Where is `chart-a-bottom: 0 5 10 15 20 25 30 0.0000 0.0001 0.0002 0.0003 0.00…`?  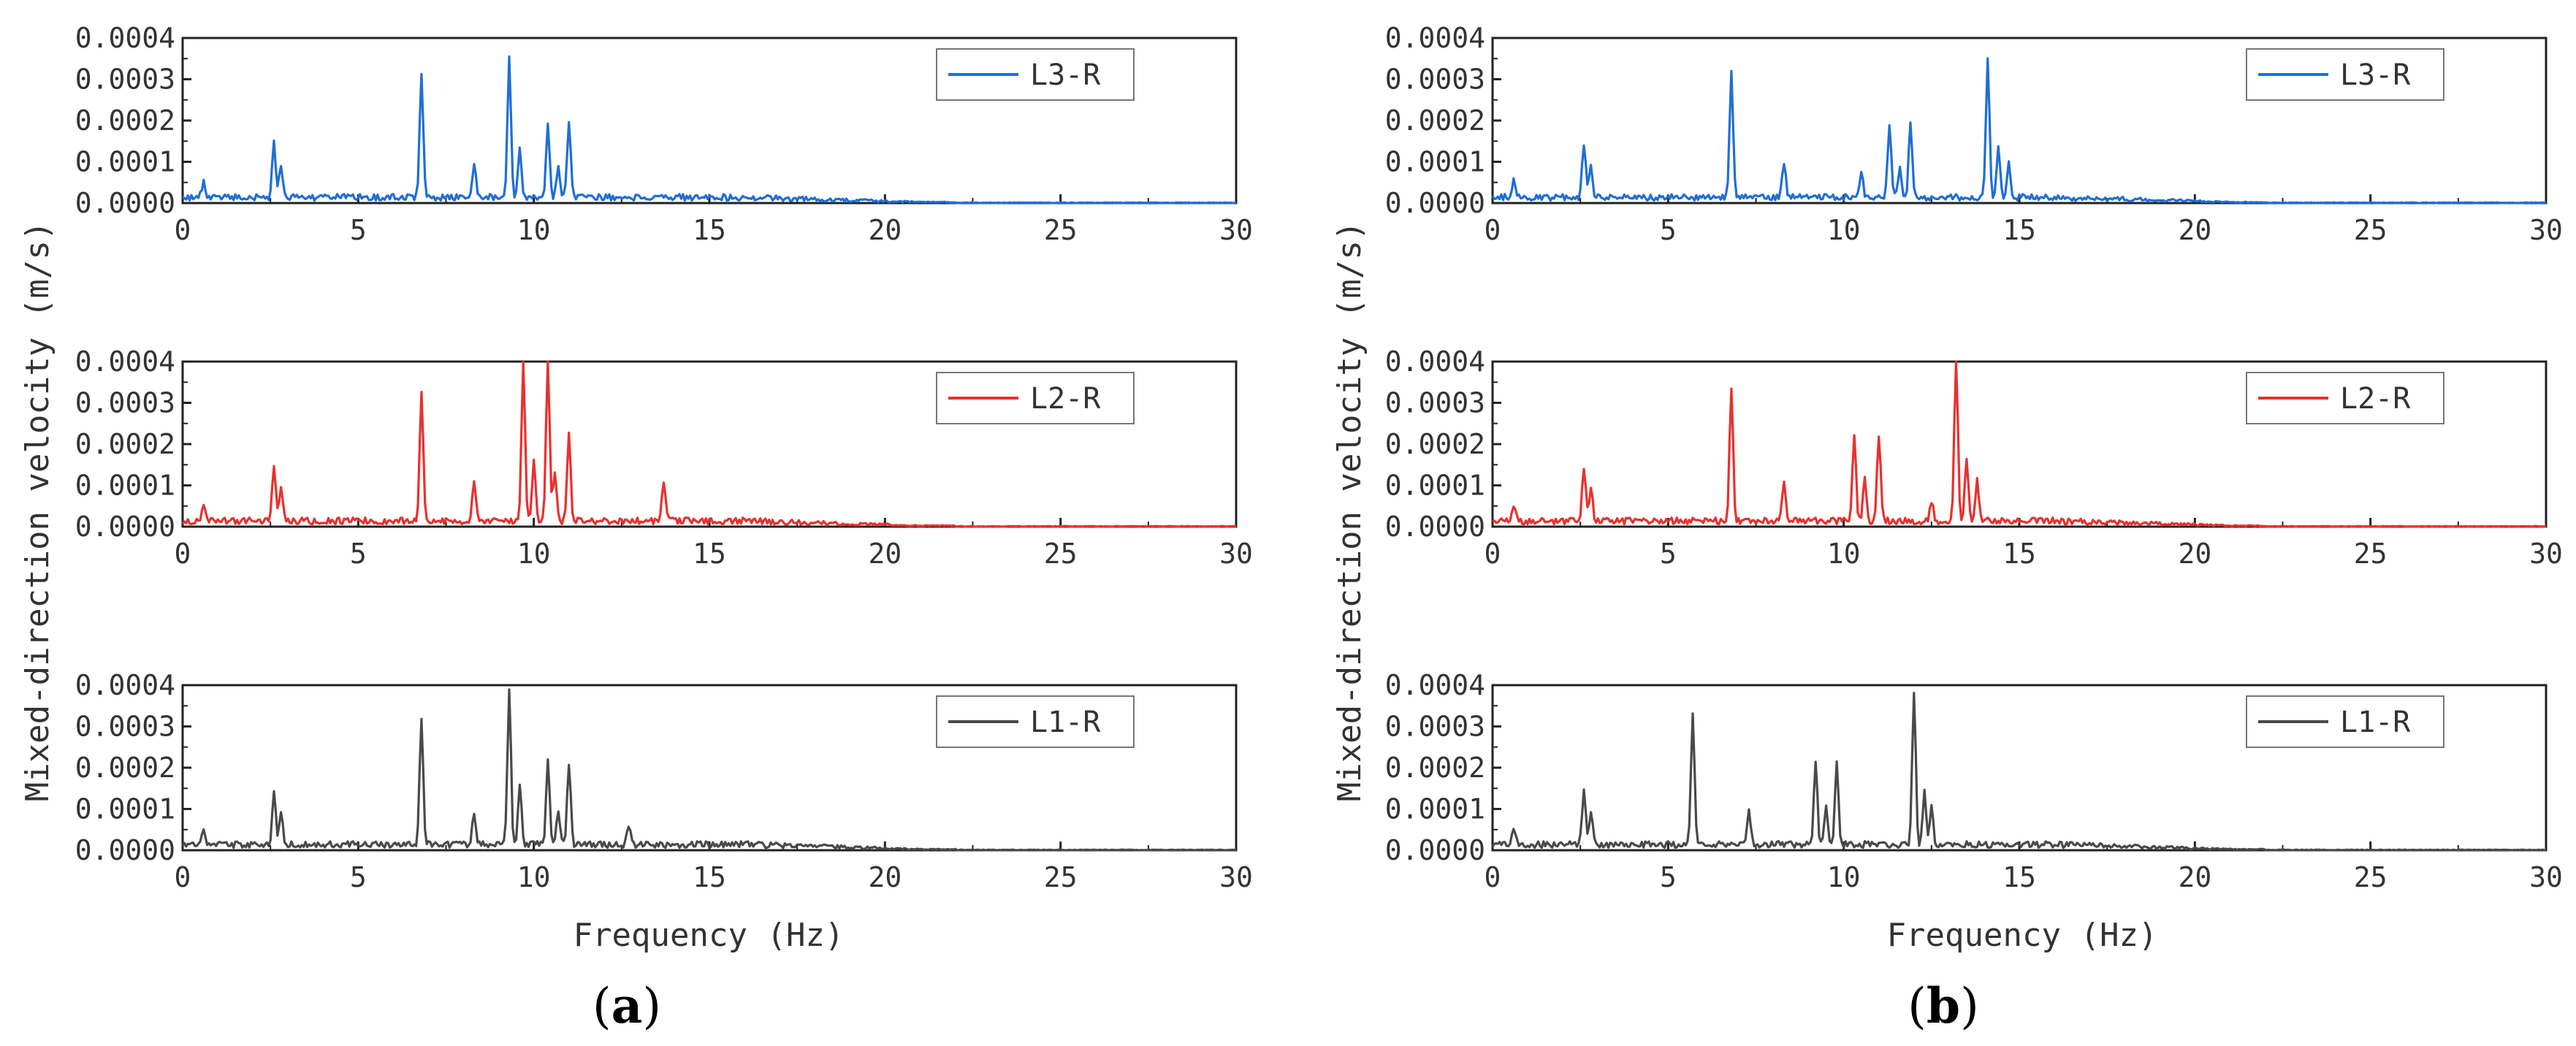 chart-a-bottom: 0 5 10 15 20 25 30 0.0000 0.0001 0.0002 0.0003 0.00… is located at coordinates (664, 781).